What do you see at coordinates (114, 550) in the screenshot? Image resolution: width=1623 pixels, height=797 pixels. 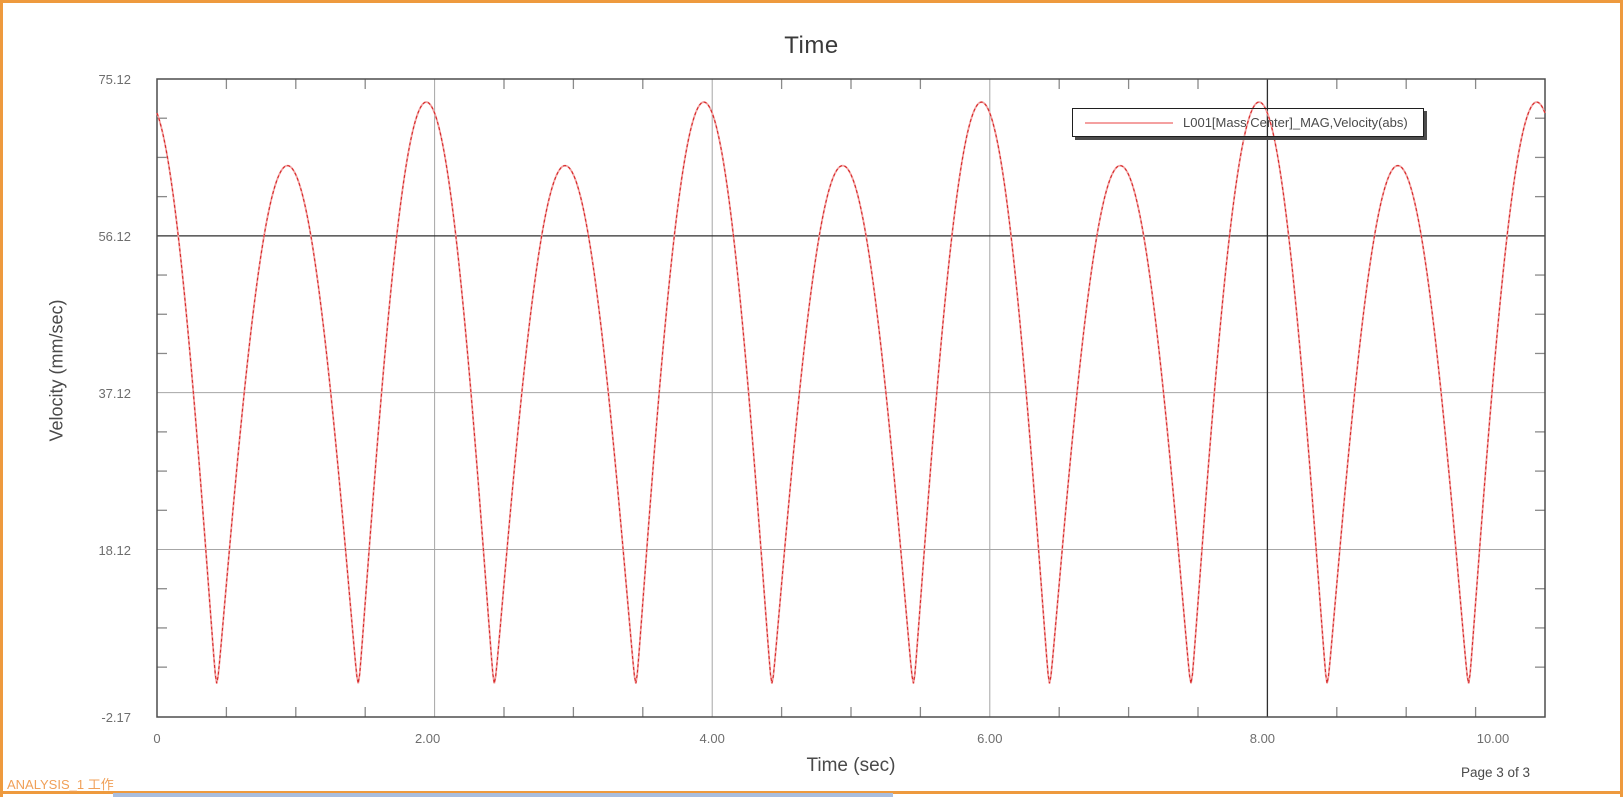 I see `y-tick-label: 18.12` at bounding box center [114, 550].